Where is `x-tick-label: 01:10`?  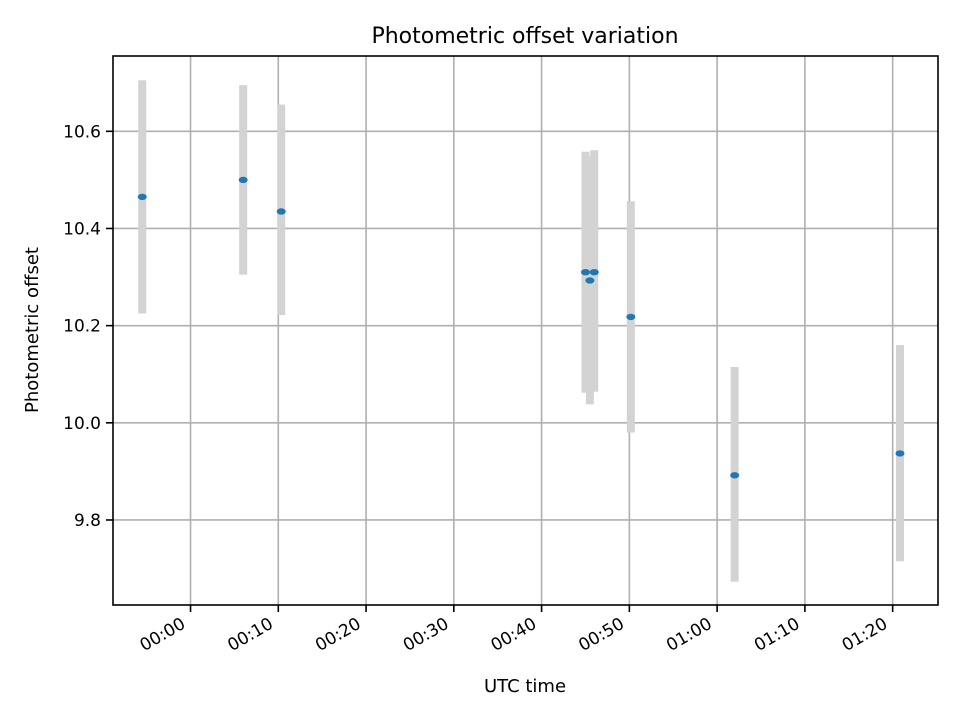
x-tick-label: 01:10 is located at coordinates (777, 635).